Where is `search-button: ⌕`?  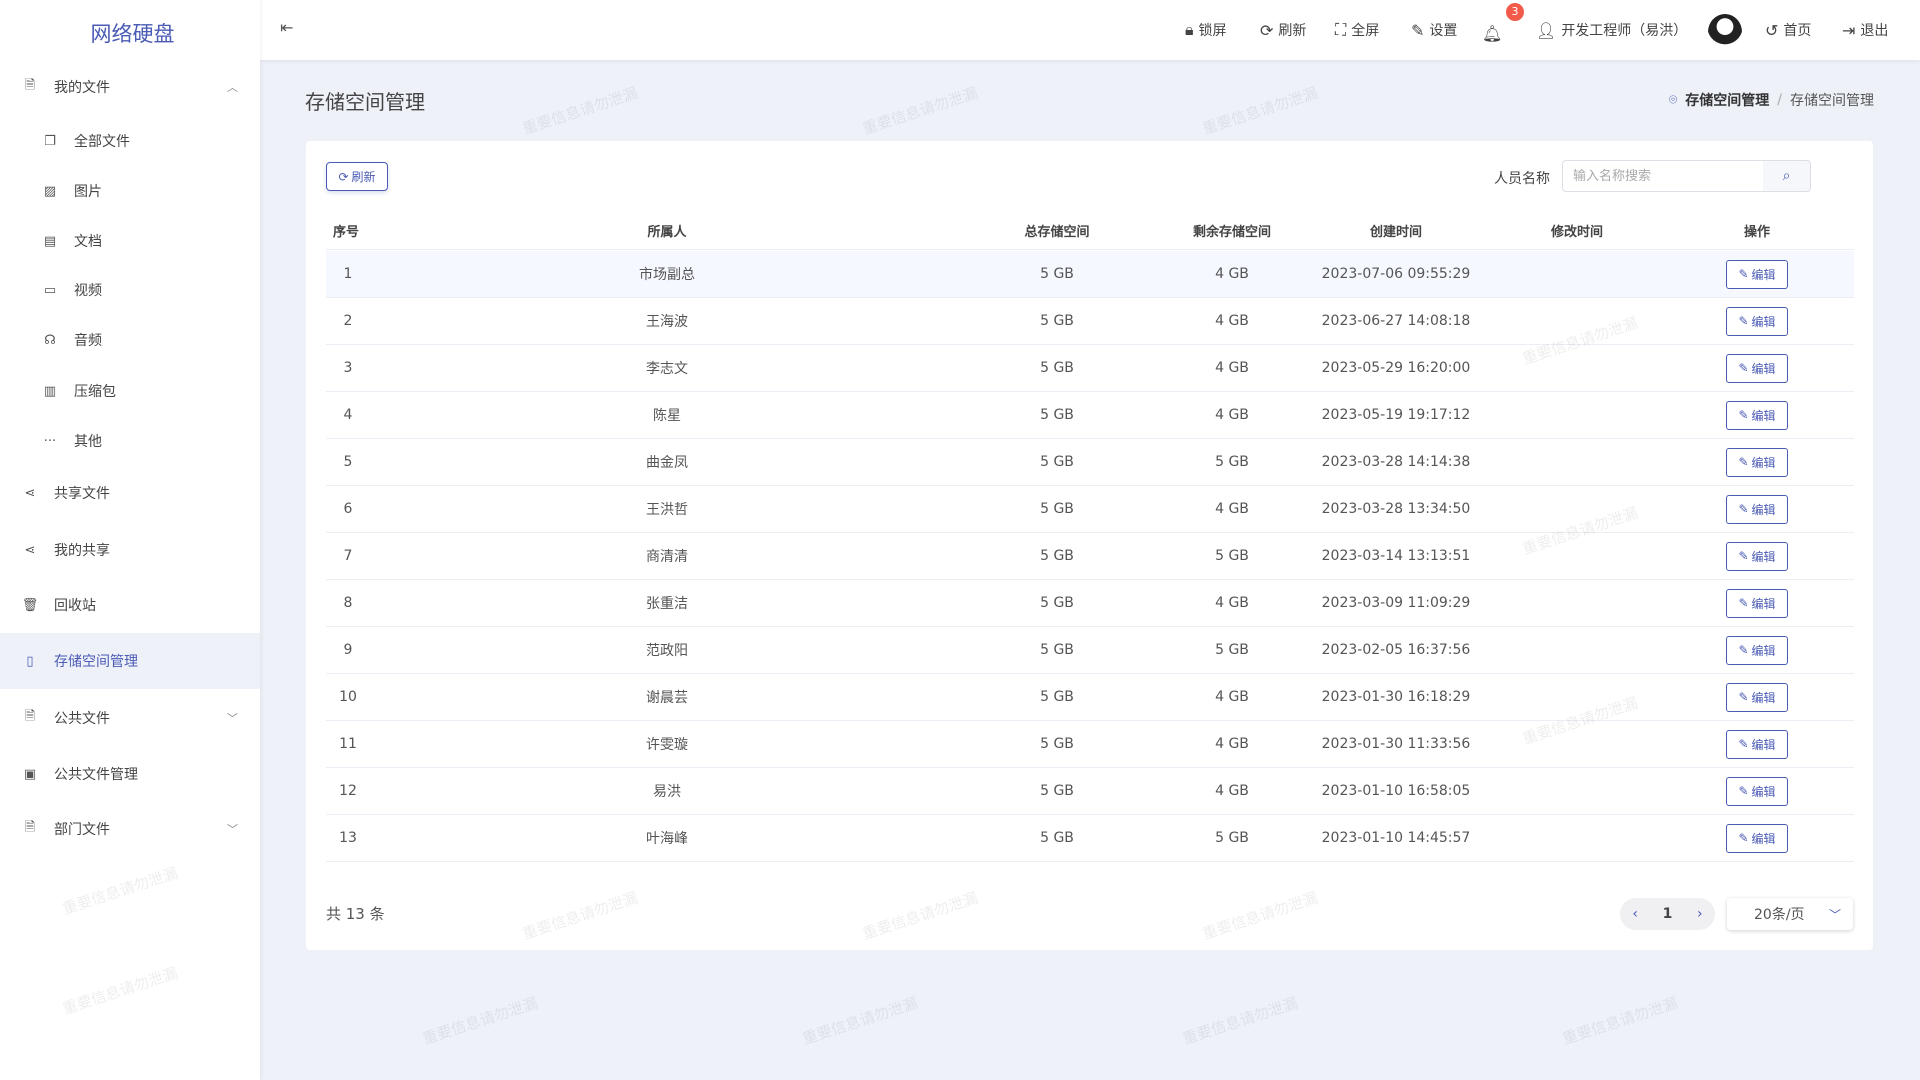 search-button: ⌕ is located at coordinates (1787, 176).